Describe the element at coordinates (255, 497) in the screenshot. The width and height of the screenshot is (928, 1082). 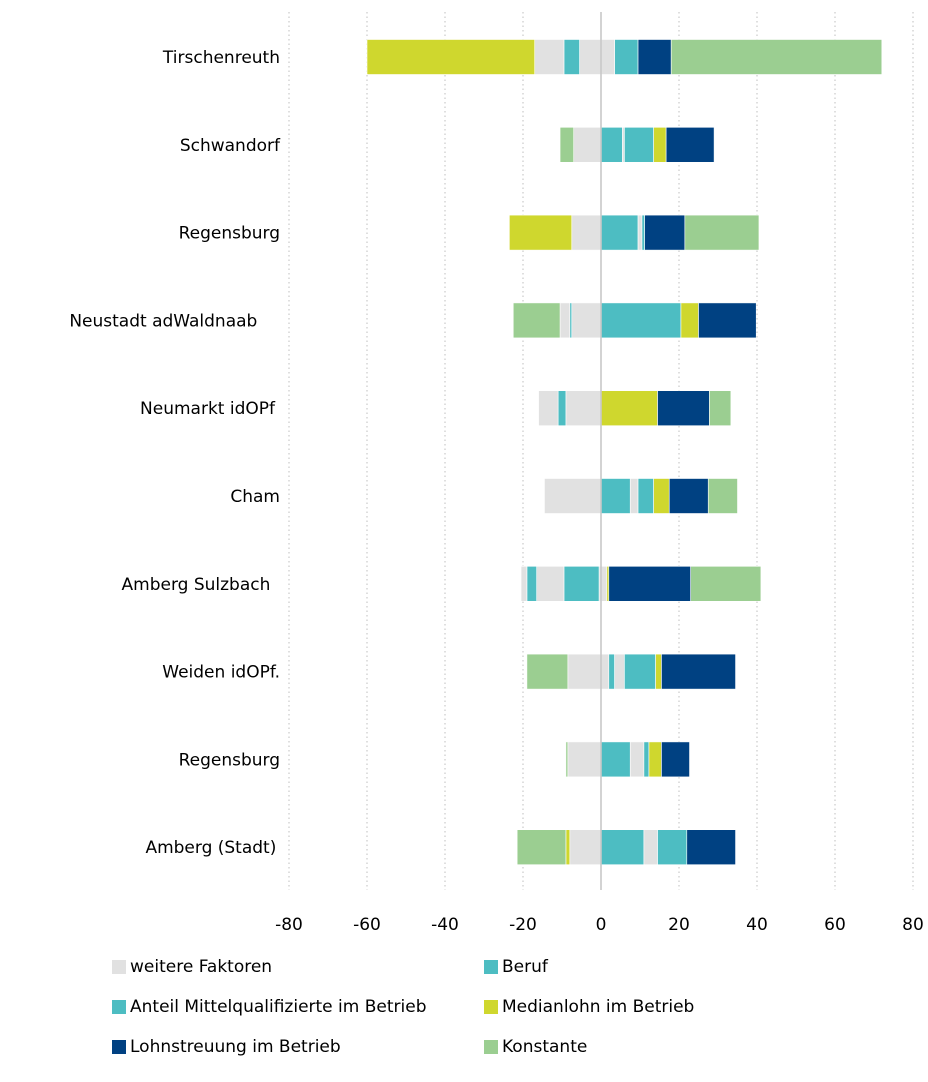
I see `category-label: Cham` at that location.